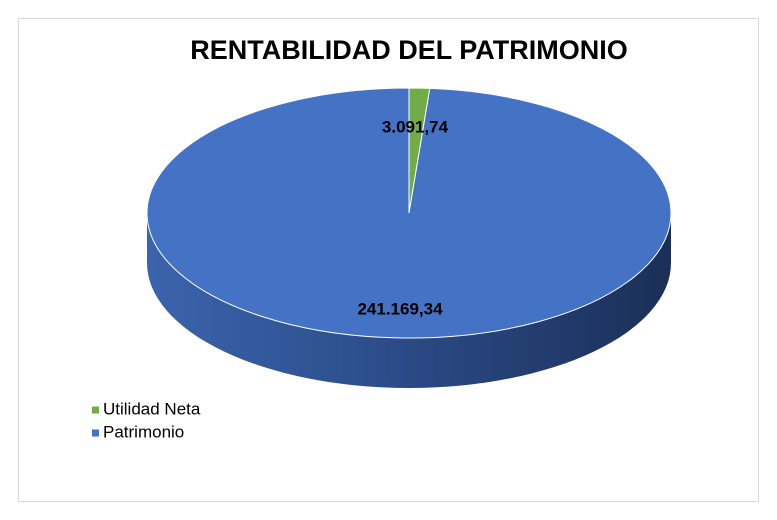  Describe the element at coordinates (415, 126) in the screenshot. I see `data-label: 3.091,74` at that location.